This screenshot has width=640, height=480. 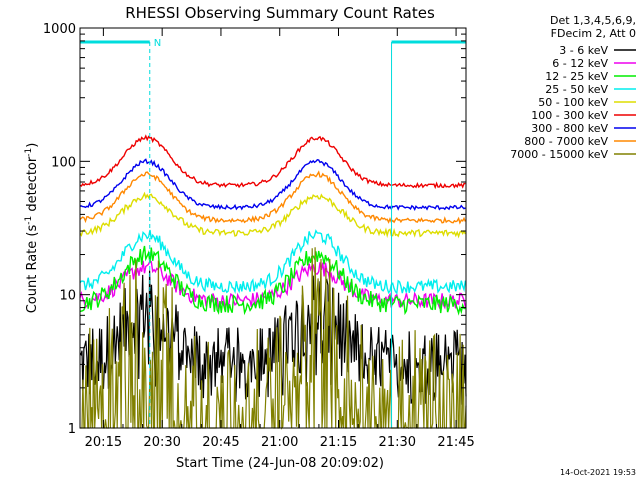 What do you see at coordinates (32, 269) in the screenshot?
I see `y-label-main: Count Rate (s` at bounding box center [32, 269].